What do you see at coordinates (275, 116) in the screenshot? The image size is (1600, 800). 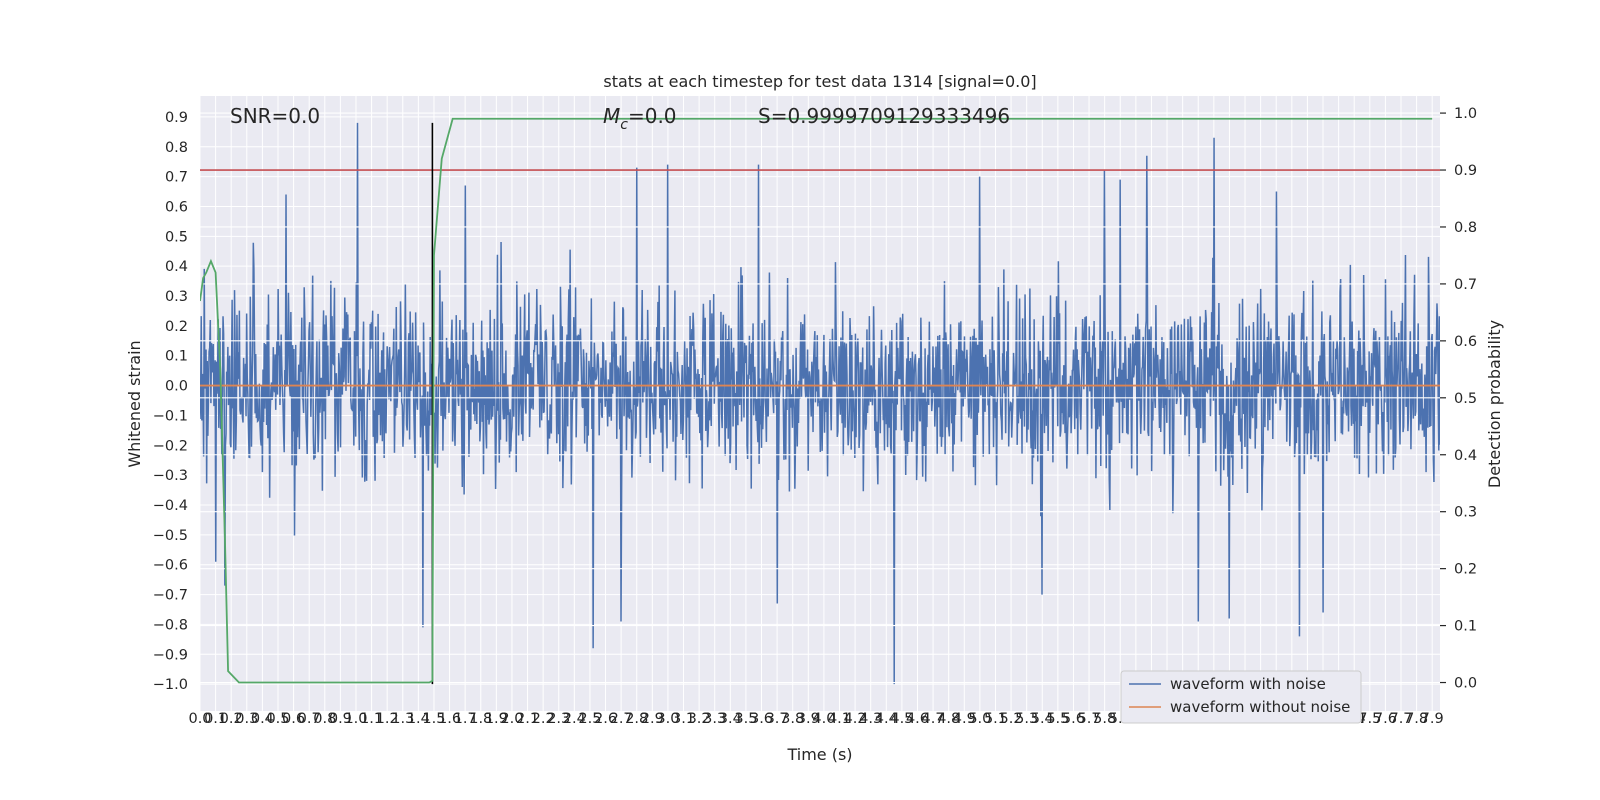 I see `snr-annotation: SNR=0.0` at bounding box center [275, 116].